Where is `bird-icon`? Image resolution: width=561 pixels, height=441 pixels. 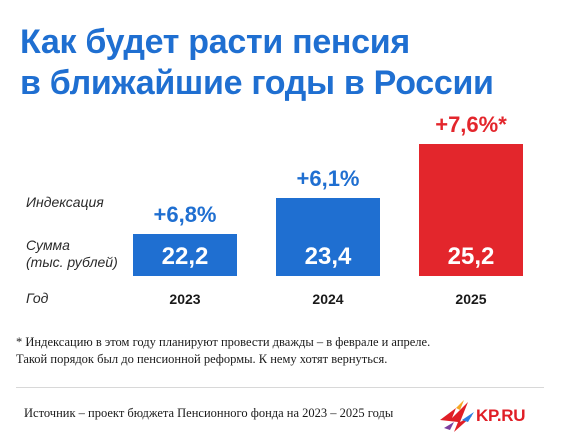 bird-icon is located at coordinates (457, 416).